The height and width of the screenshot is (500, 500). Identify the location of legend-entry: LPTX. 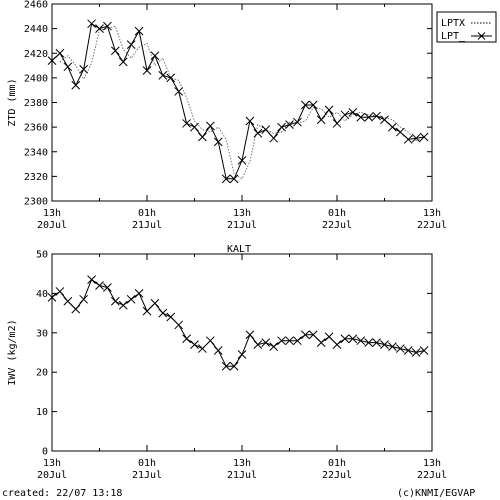
(453, 23).